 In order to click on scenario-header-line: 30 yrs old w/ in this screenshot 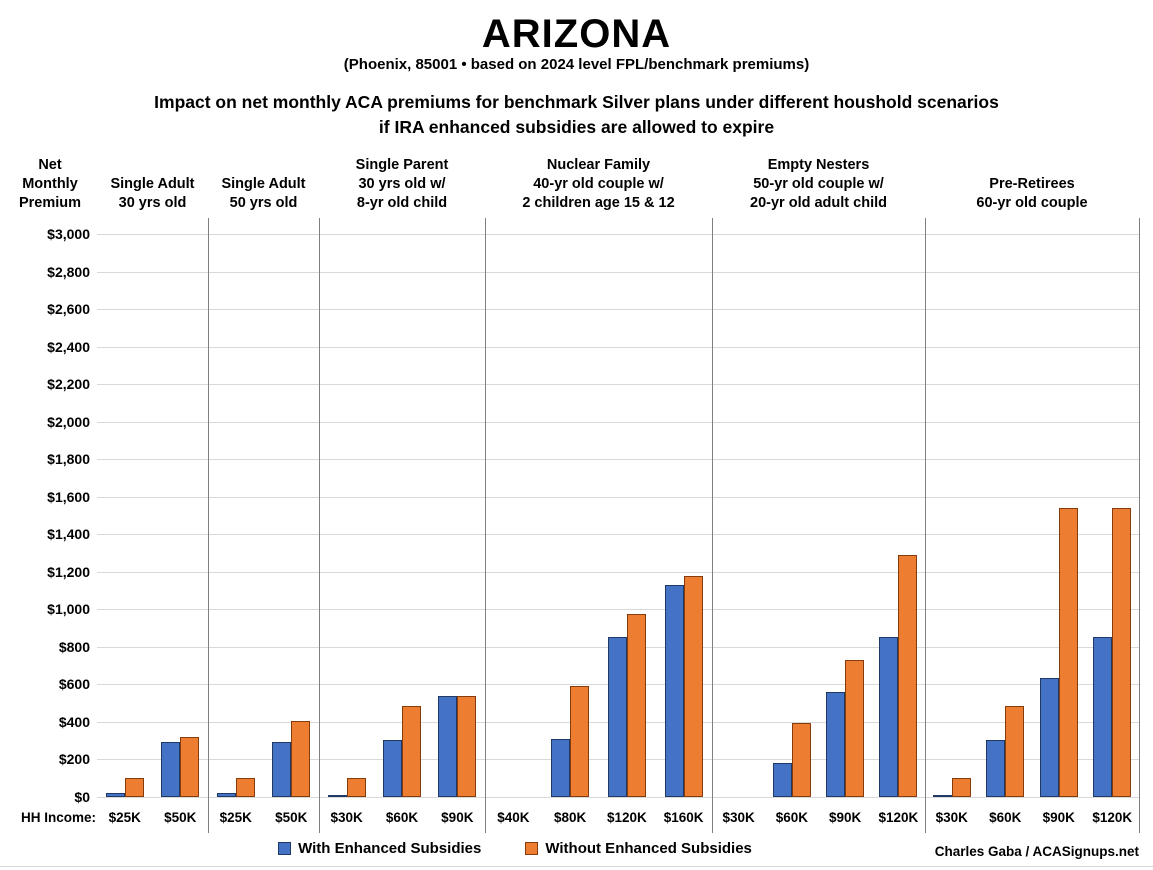, I will do `click(402, 184)`.